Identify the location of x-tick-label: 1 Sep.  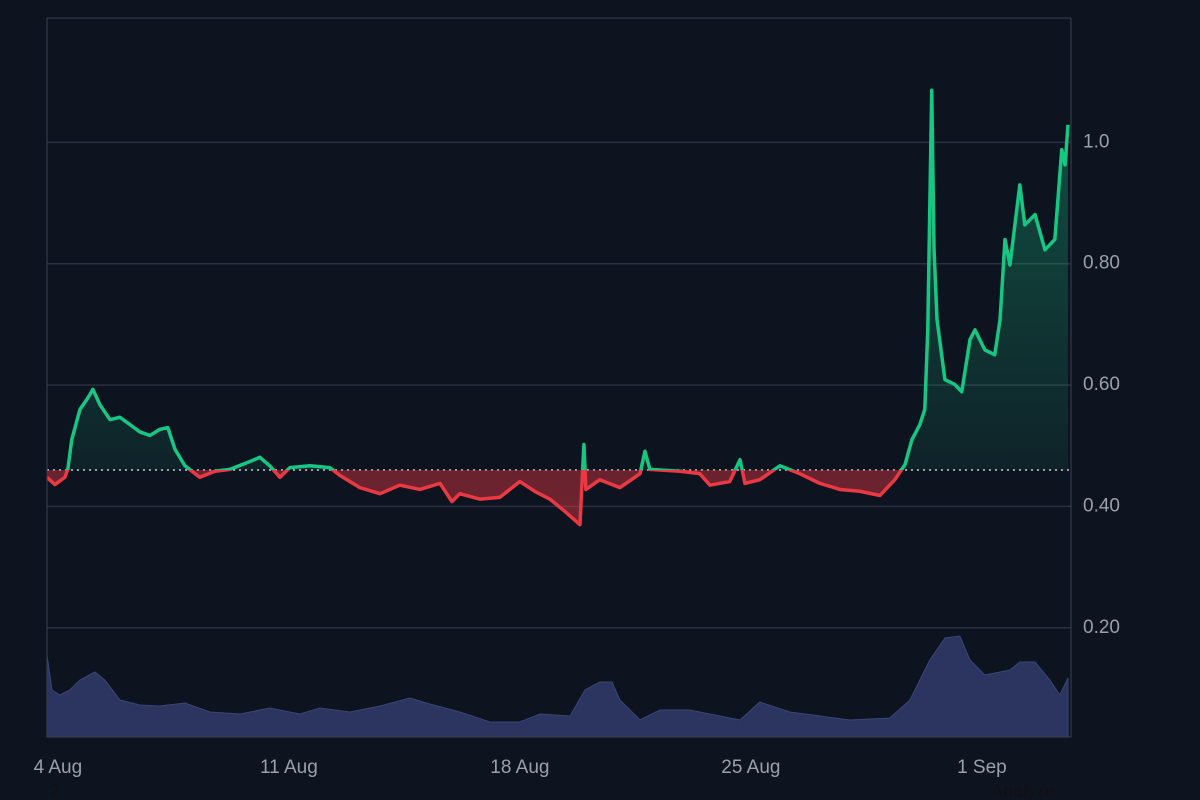
(982, 767).